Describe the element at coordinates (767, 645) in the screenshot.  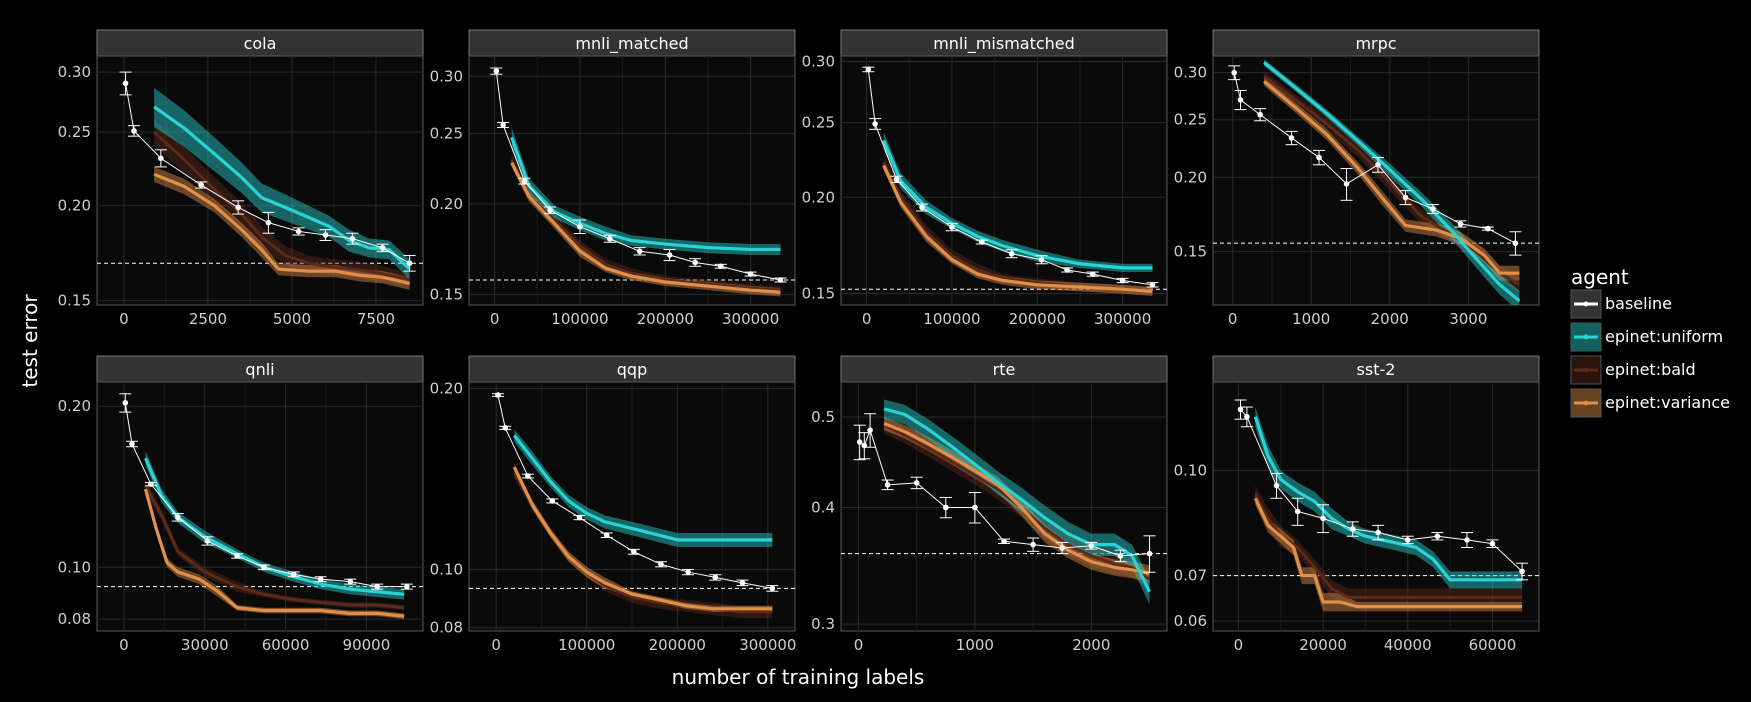
I see `x-tick-label: 300000` at that location.